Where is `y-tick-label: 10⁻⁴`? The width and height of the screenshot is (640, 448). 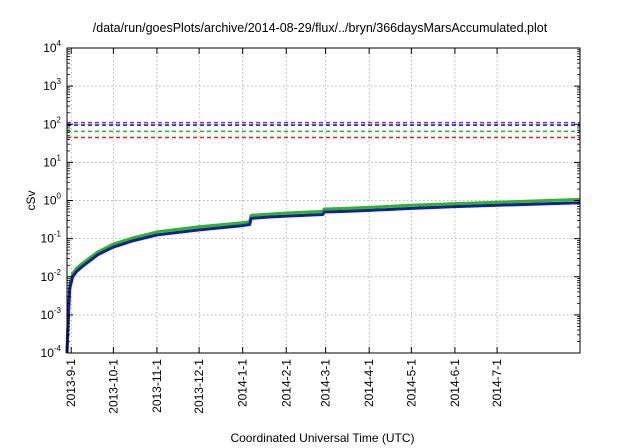
y-tick-label: 10⁻⁴ is located at coordinates (51, 352).